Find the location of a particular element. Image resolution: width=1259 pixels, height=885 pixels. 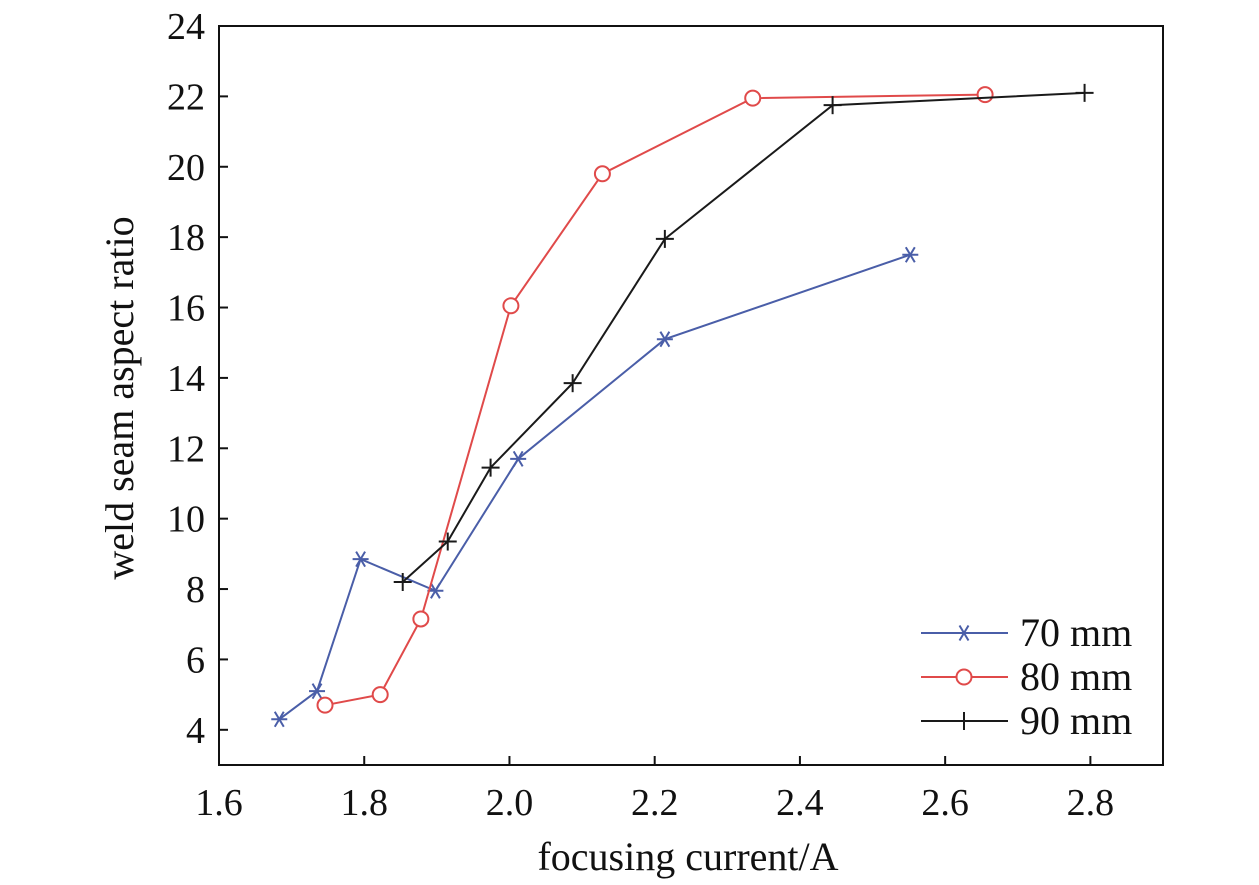

legend-70-mm-label: 70 mm is located at coordinates (1076, 632).